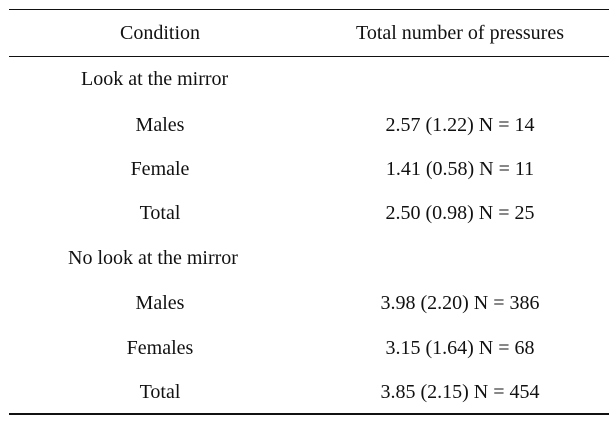 The height and width of the screenshot is (426, 614). What do you see at coordinates (309, 56) in the screenshot?
I see `table-header-rule` at bounding box center [309, 56].